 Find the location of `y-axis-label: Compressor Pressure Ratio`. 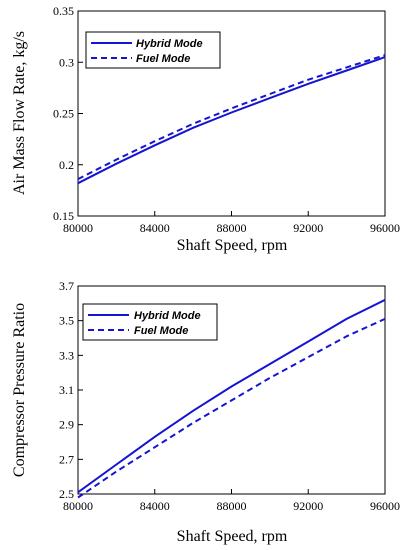

y-axis-label: Compressor Pressure Ratio is located at coordinates (19, 390).